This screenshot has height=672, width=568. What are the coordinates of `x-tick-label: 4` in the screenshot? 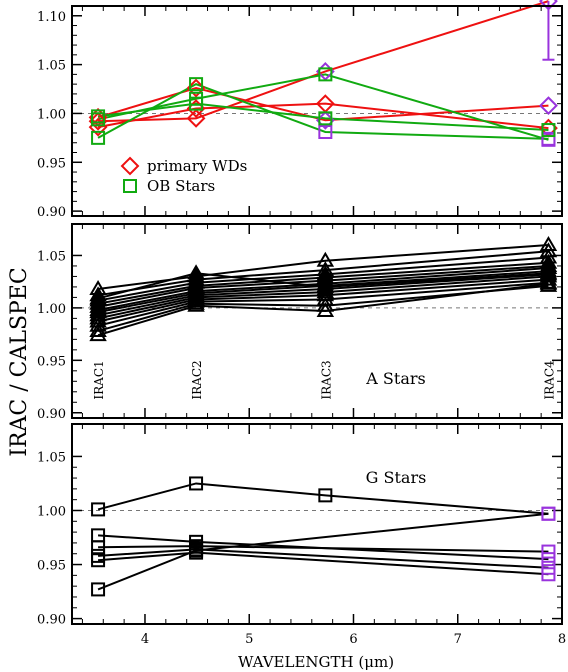 It's located at (145, 639).